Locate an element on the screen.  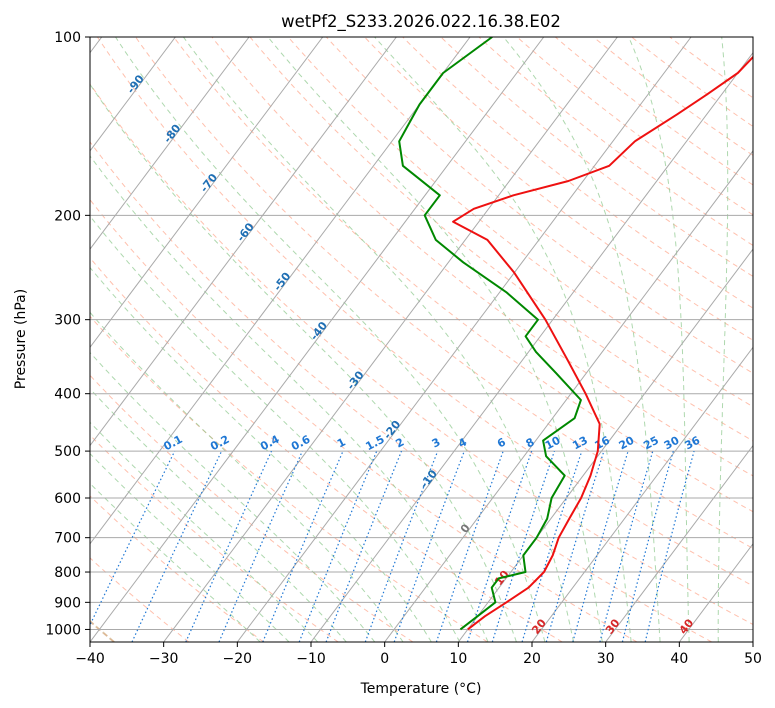
y-tick-label: 200 is located at coordinates (67, 216).